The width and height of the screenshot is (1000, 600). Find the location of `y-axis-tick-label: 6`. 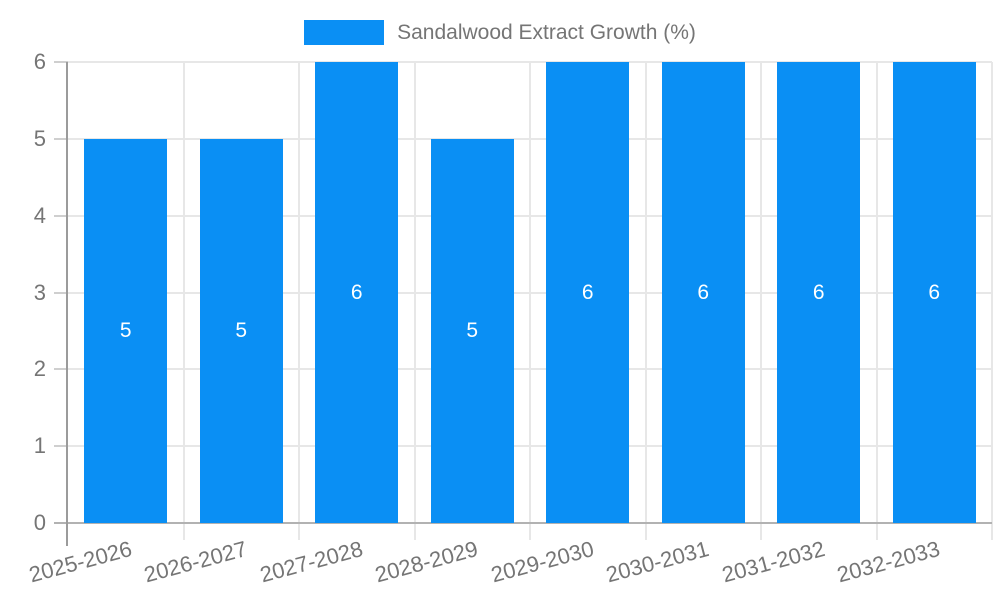

y-axis-tick-label: 6 is located at coordinates (39, 61).